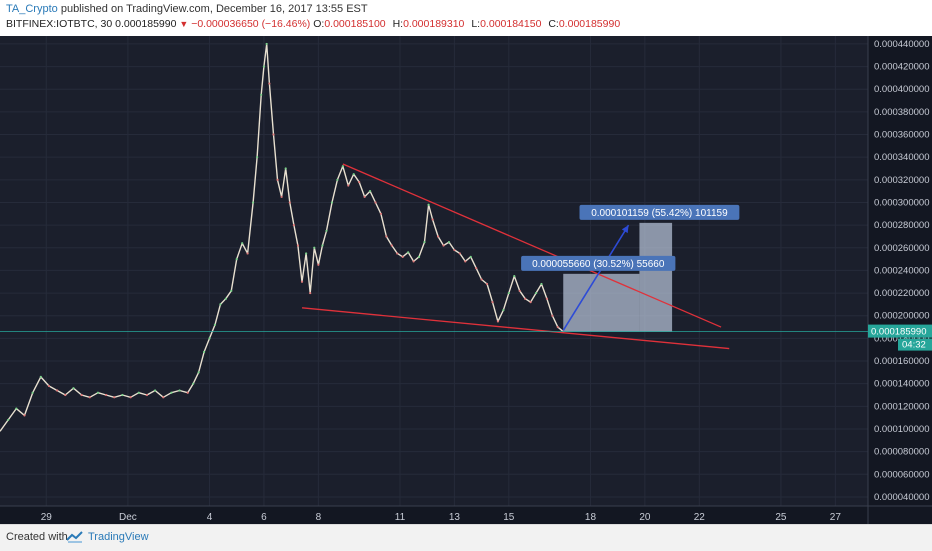 Image resolution: width=932 pixels, height=551 pixels. What do you see at coordinates (118, 537) in the screenshot?
I see `tradingview-brand: TradingView` at bounding box center [118, 537].